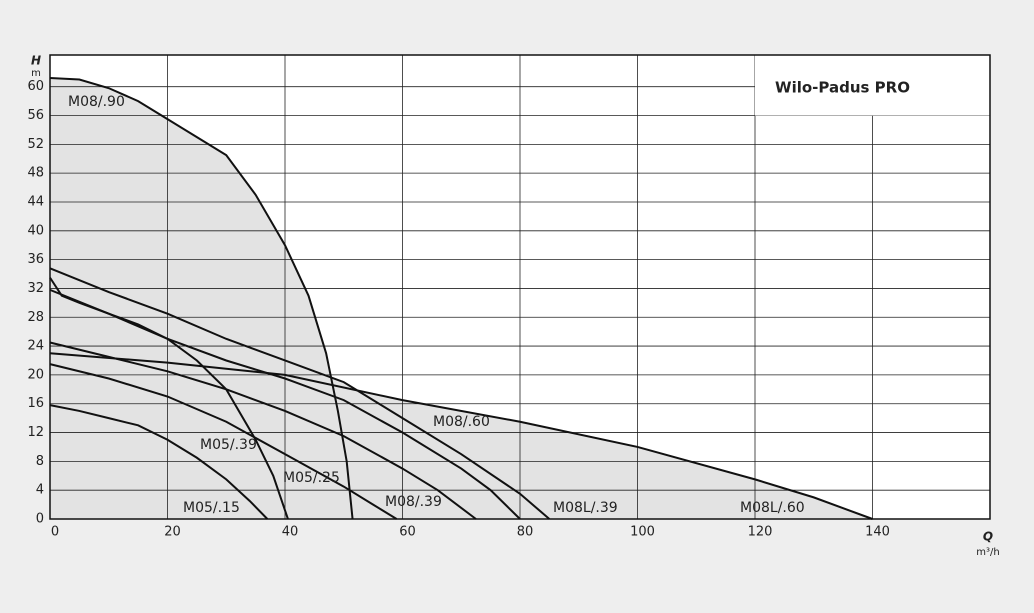 The height and width of the screenshot is (613, 1034). Describe the element at coordinates (842, 88) in the screenshot. I see `chart-title: Wilo-Padus PRO` at that location.